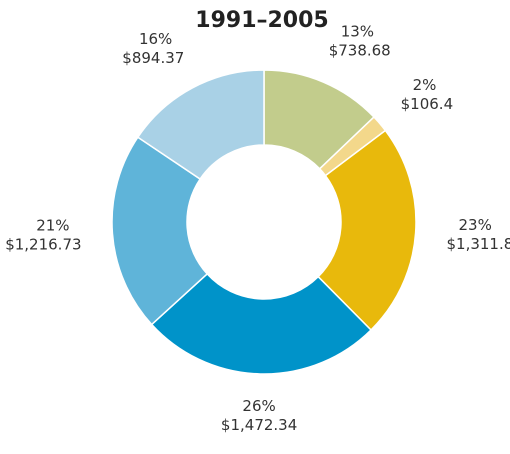  Describe the element at coordinates (425, 85) in the screenshot. I see `percent-label: 2%` at that location.